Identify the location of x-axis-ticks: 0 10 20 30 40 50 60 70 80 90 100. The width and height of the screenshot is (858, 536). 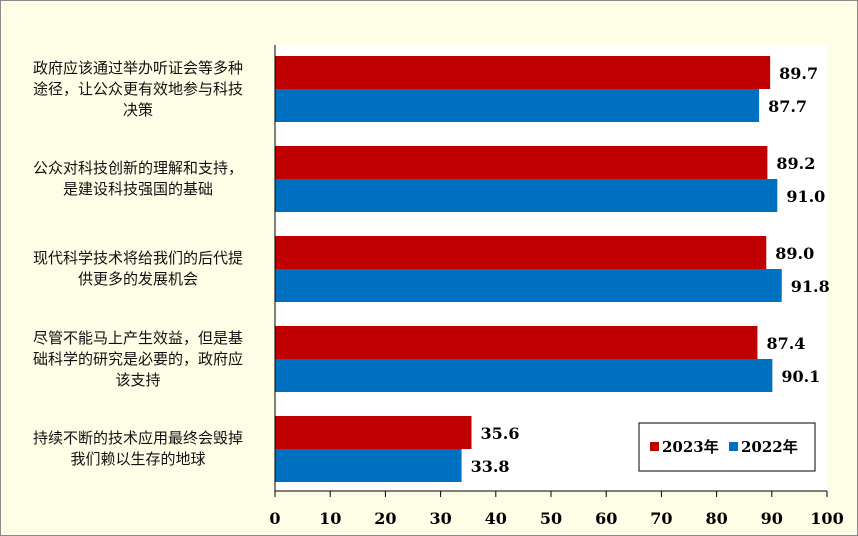
(556, 509).